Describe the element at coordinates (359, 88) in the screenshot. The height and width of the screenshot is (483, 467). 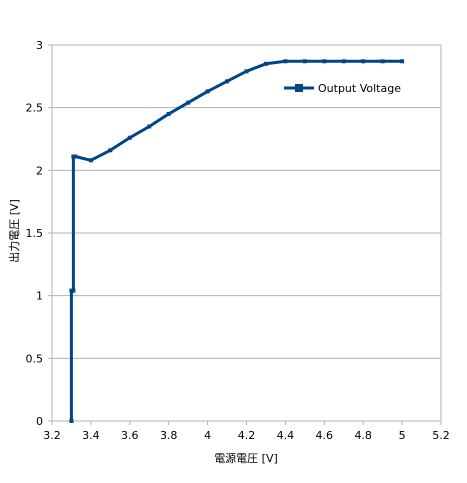
I see `legend-label: Output Voltage` at that location.